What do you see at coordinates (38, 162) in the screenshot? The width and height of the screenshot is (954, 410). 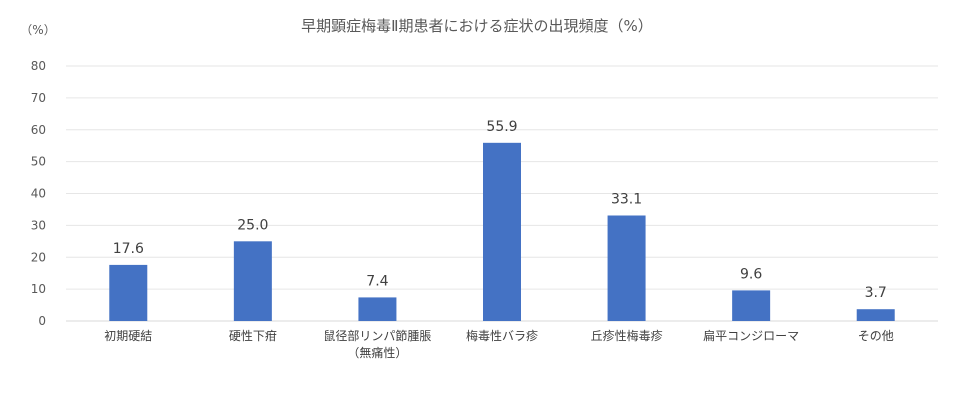 I see `y-tick-label: 50` at bounding box center [38, 162].